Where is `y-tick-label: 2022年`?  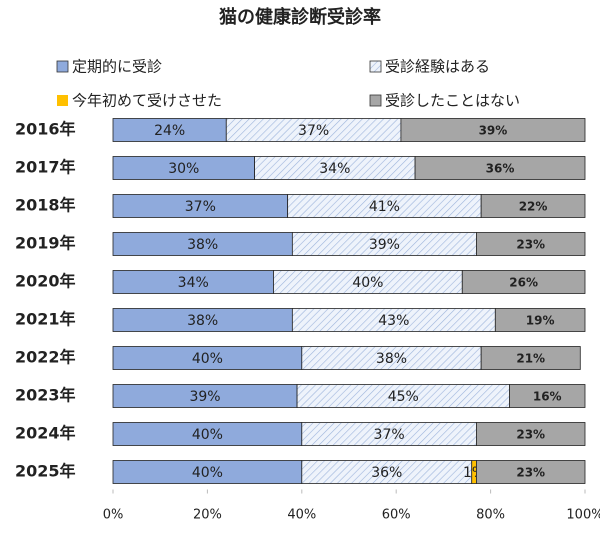
y-tick-label: 2022年 is located at coordinates (45, 357).